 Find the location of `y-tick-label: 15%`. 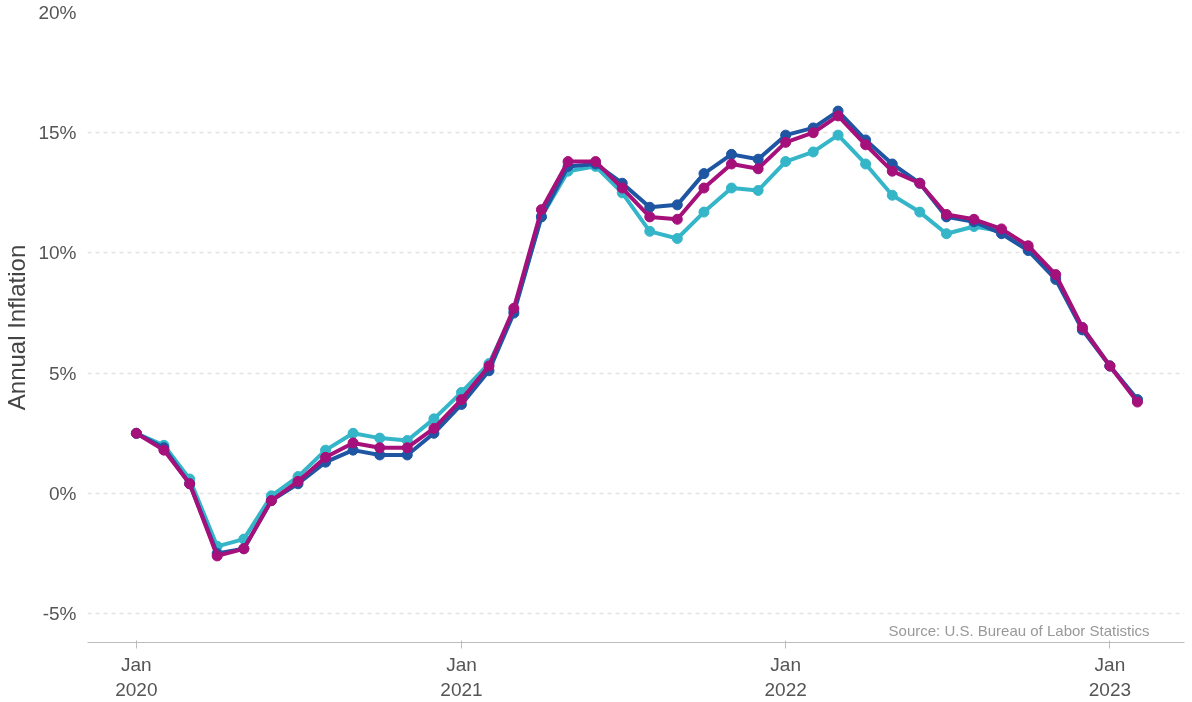

y-tick-label: 15% is located at coordinates (57, 133).